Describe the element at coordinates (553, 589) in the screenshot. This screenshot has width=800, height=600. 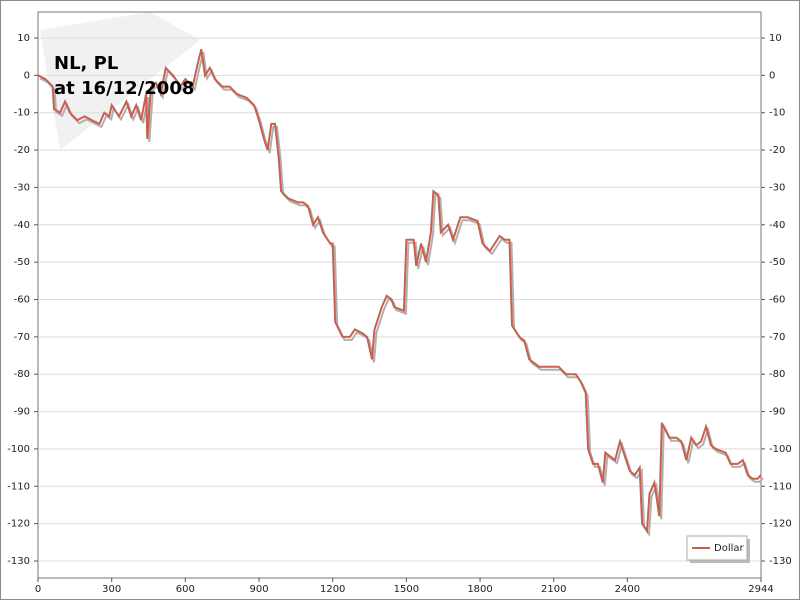
I see `x-tick-label: 2100` at that location.